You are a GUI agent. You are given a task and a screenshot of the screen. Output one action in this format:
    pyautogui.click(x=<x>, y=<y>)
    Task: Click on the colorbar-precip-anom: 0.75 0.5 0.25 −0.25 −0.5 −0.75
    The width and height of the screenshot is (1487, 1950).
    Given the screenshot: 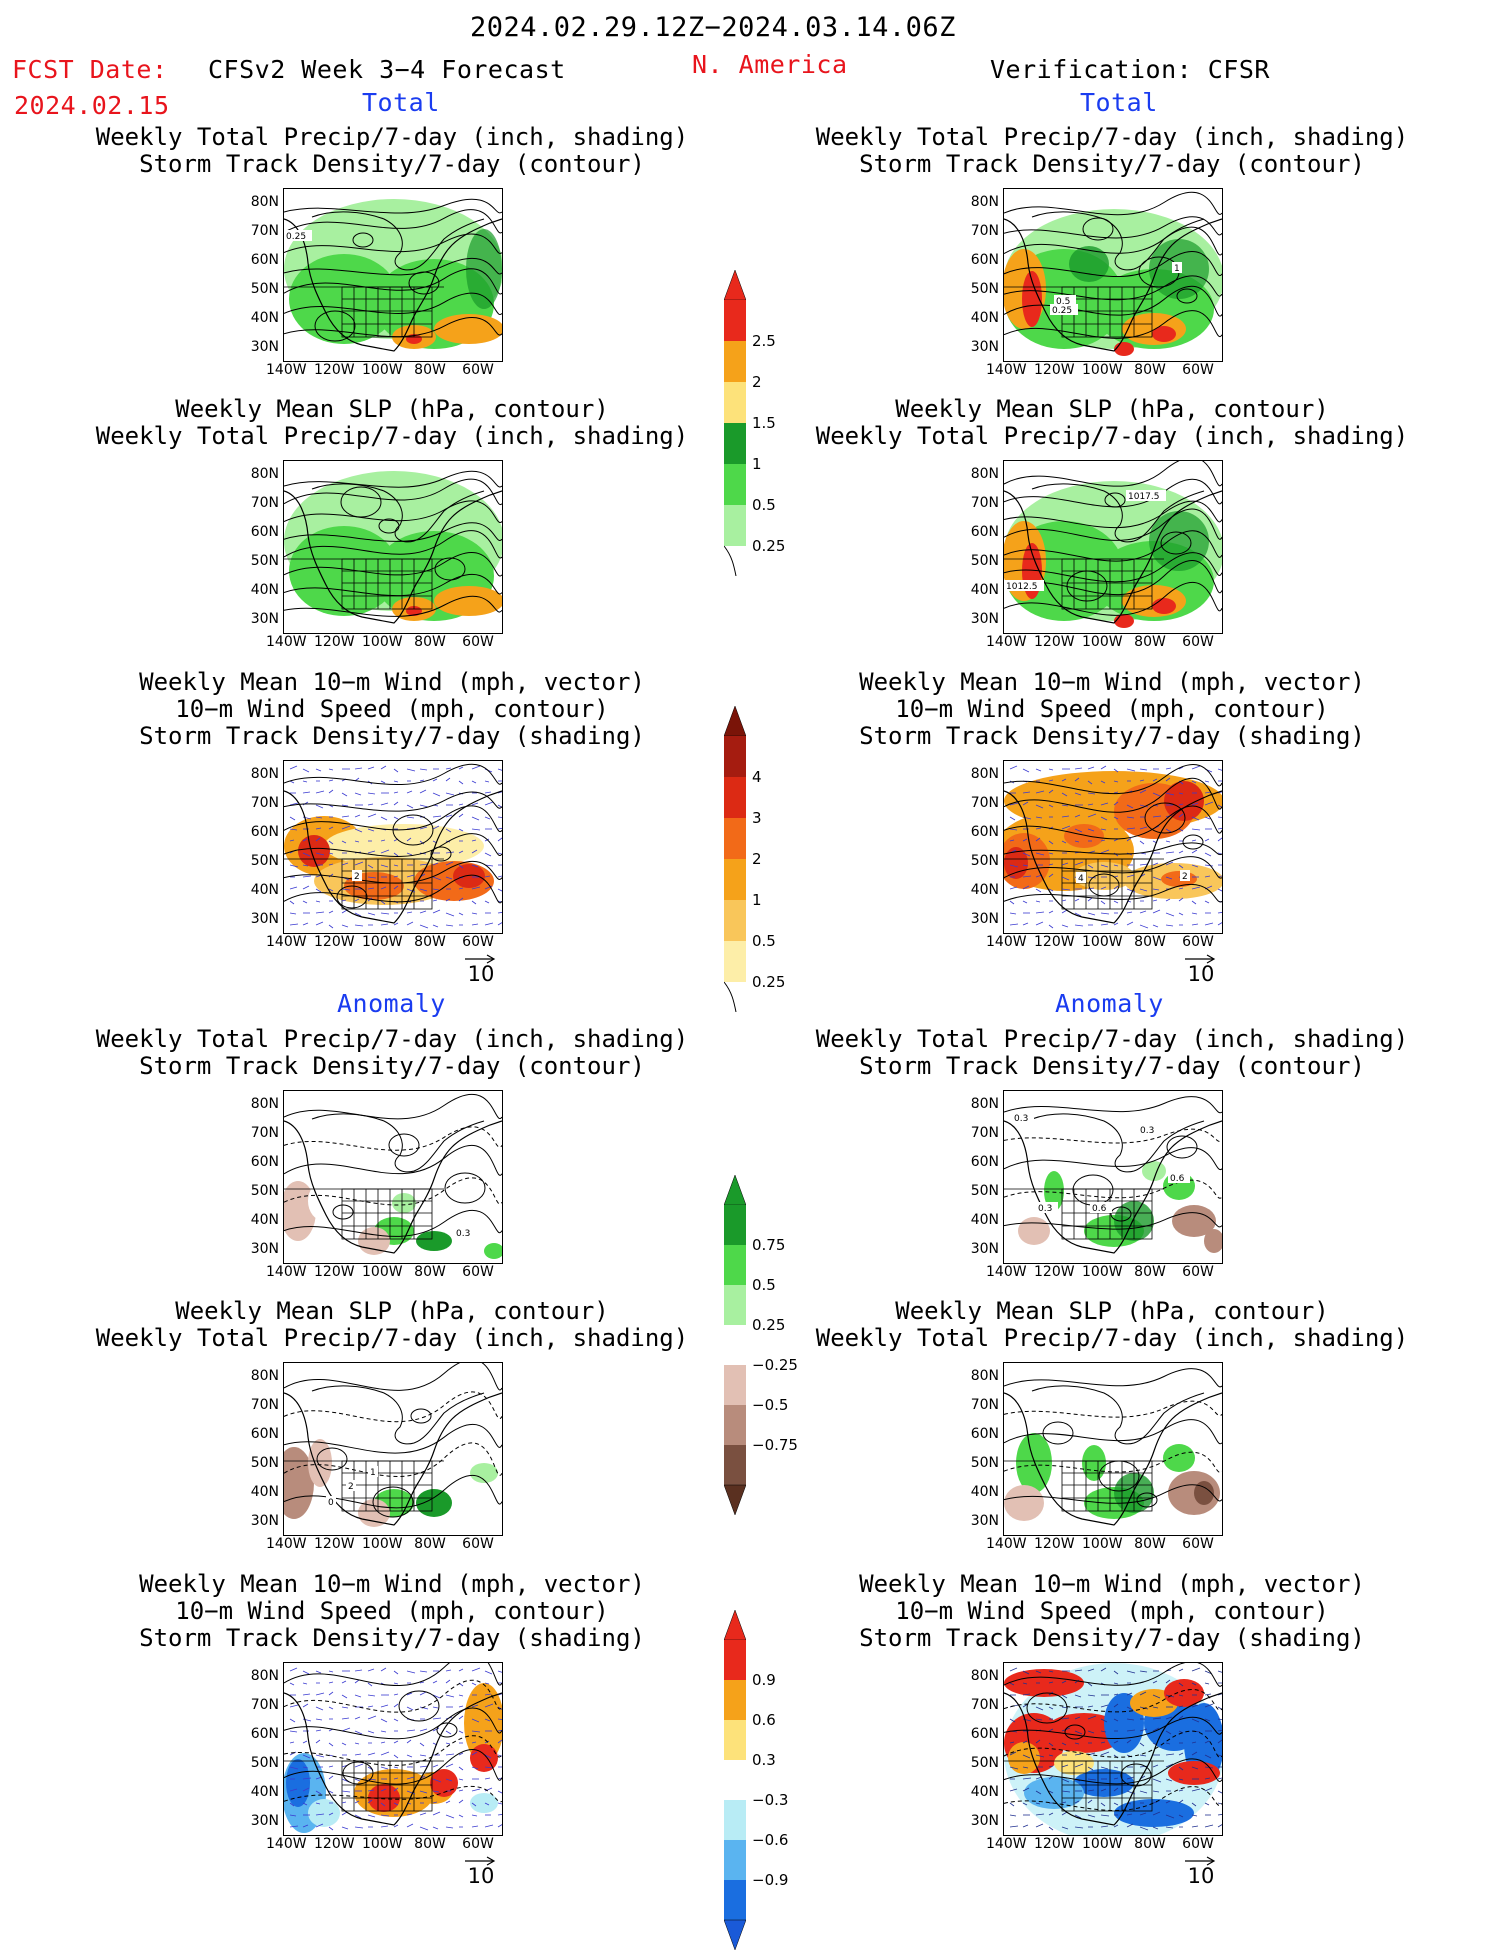 What is the action you would take?
    pyautogui.click(x=761, y=1345)
    